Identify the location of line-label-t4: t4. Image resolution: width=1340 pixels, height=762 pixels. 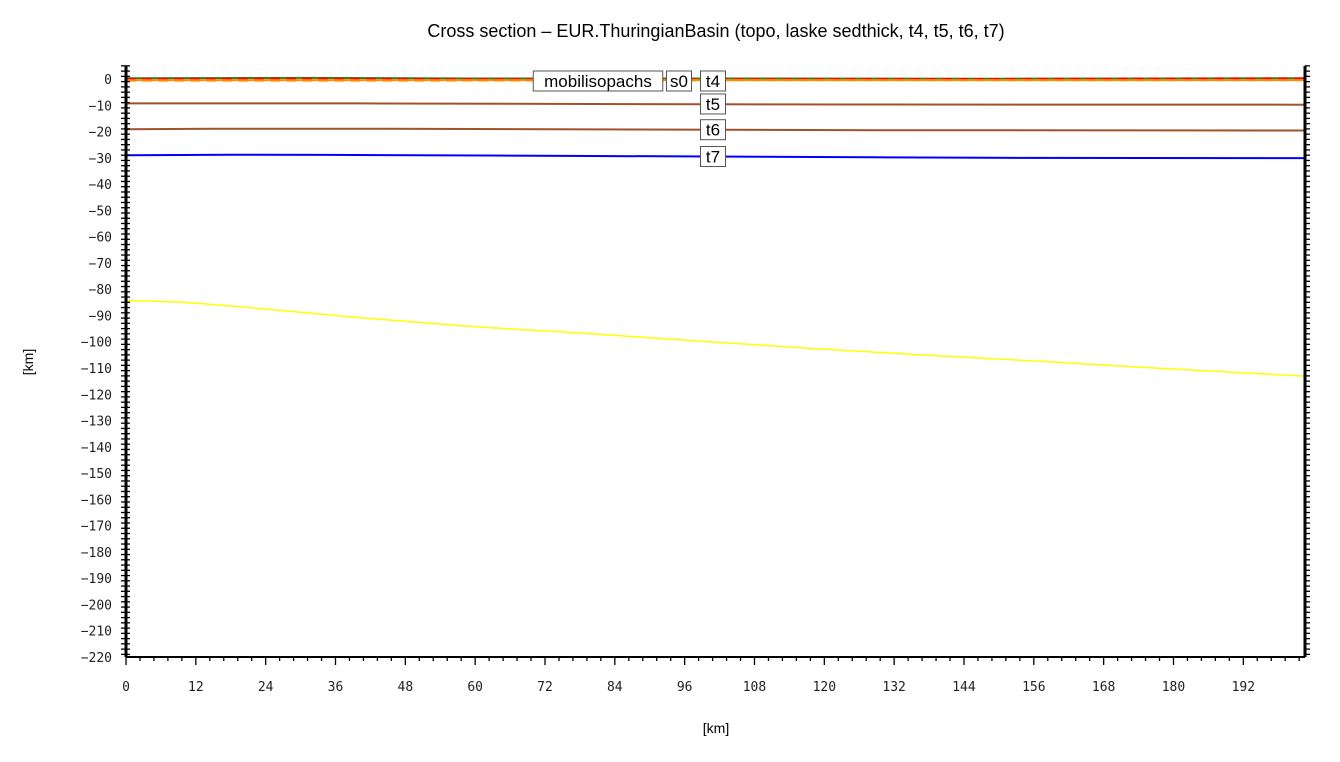
(713, 81).